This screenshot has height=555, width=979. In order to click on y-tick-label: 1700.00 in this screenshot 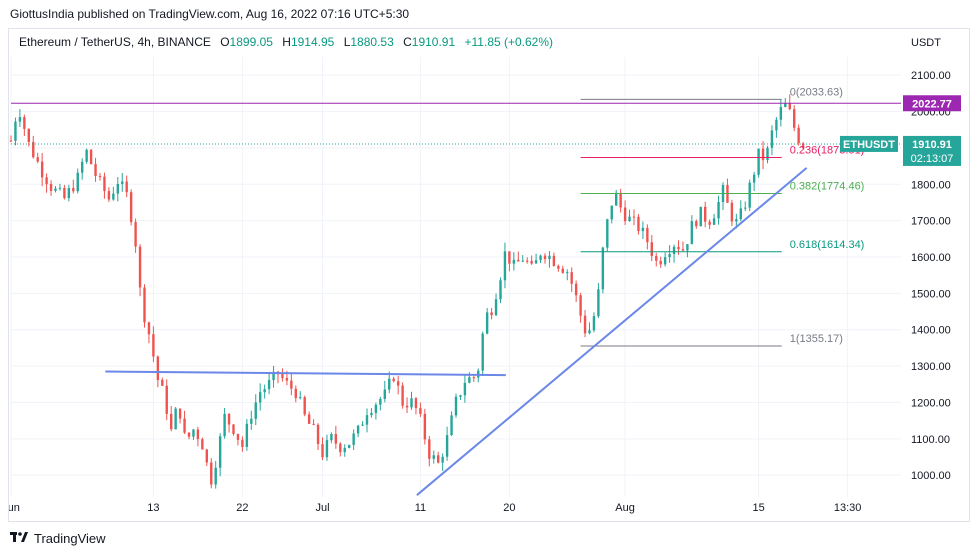, I will do `click(931, 222)`.